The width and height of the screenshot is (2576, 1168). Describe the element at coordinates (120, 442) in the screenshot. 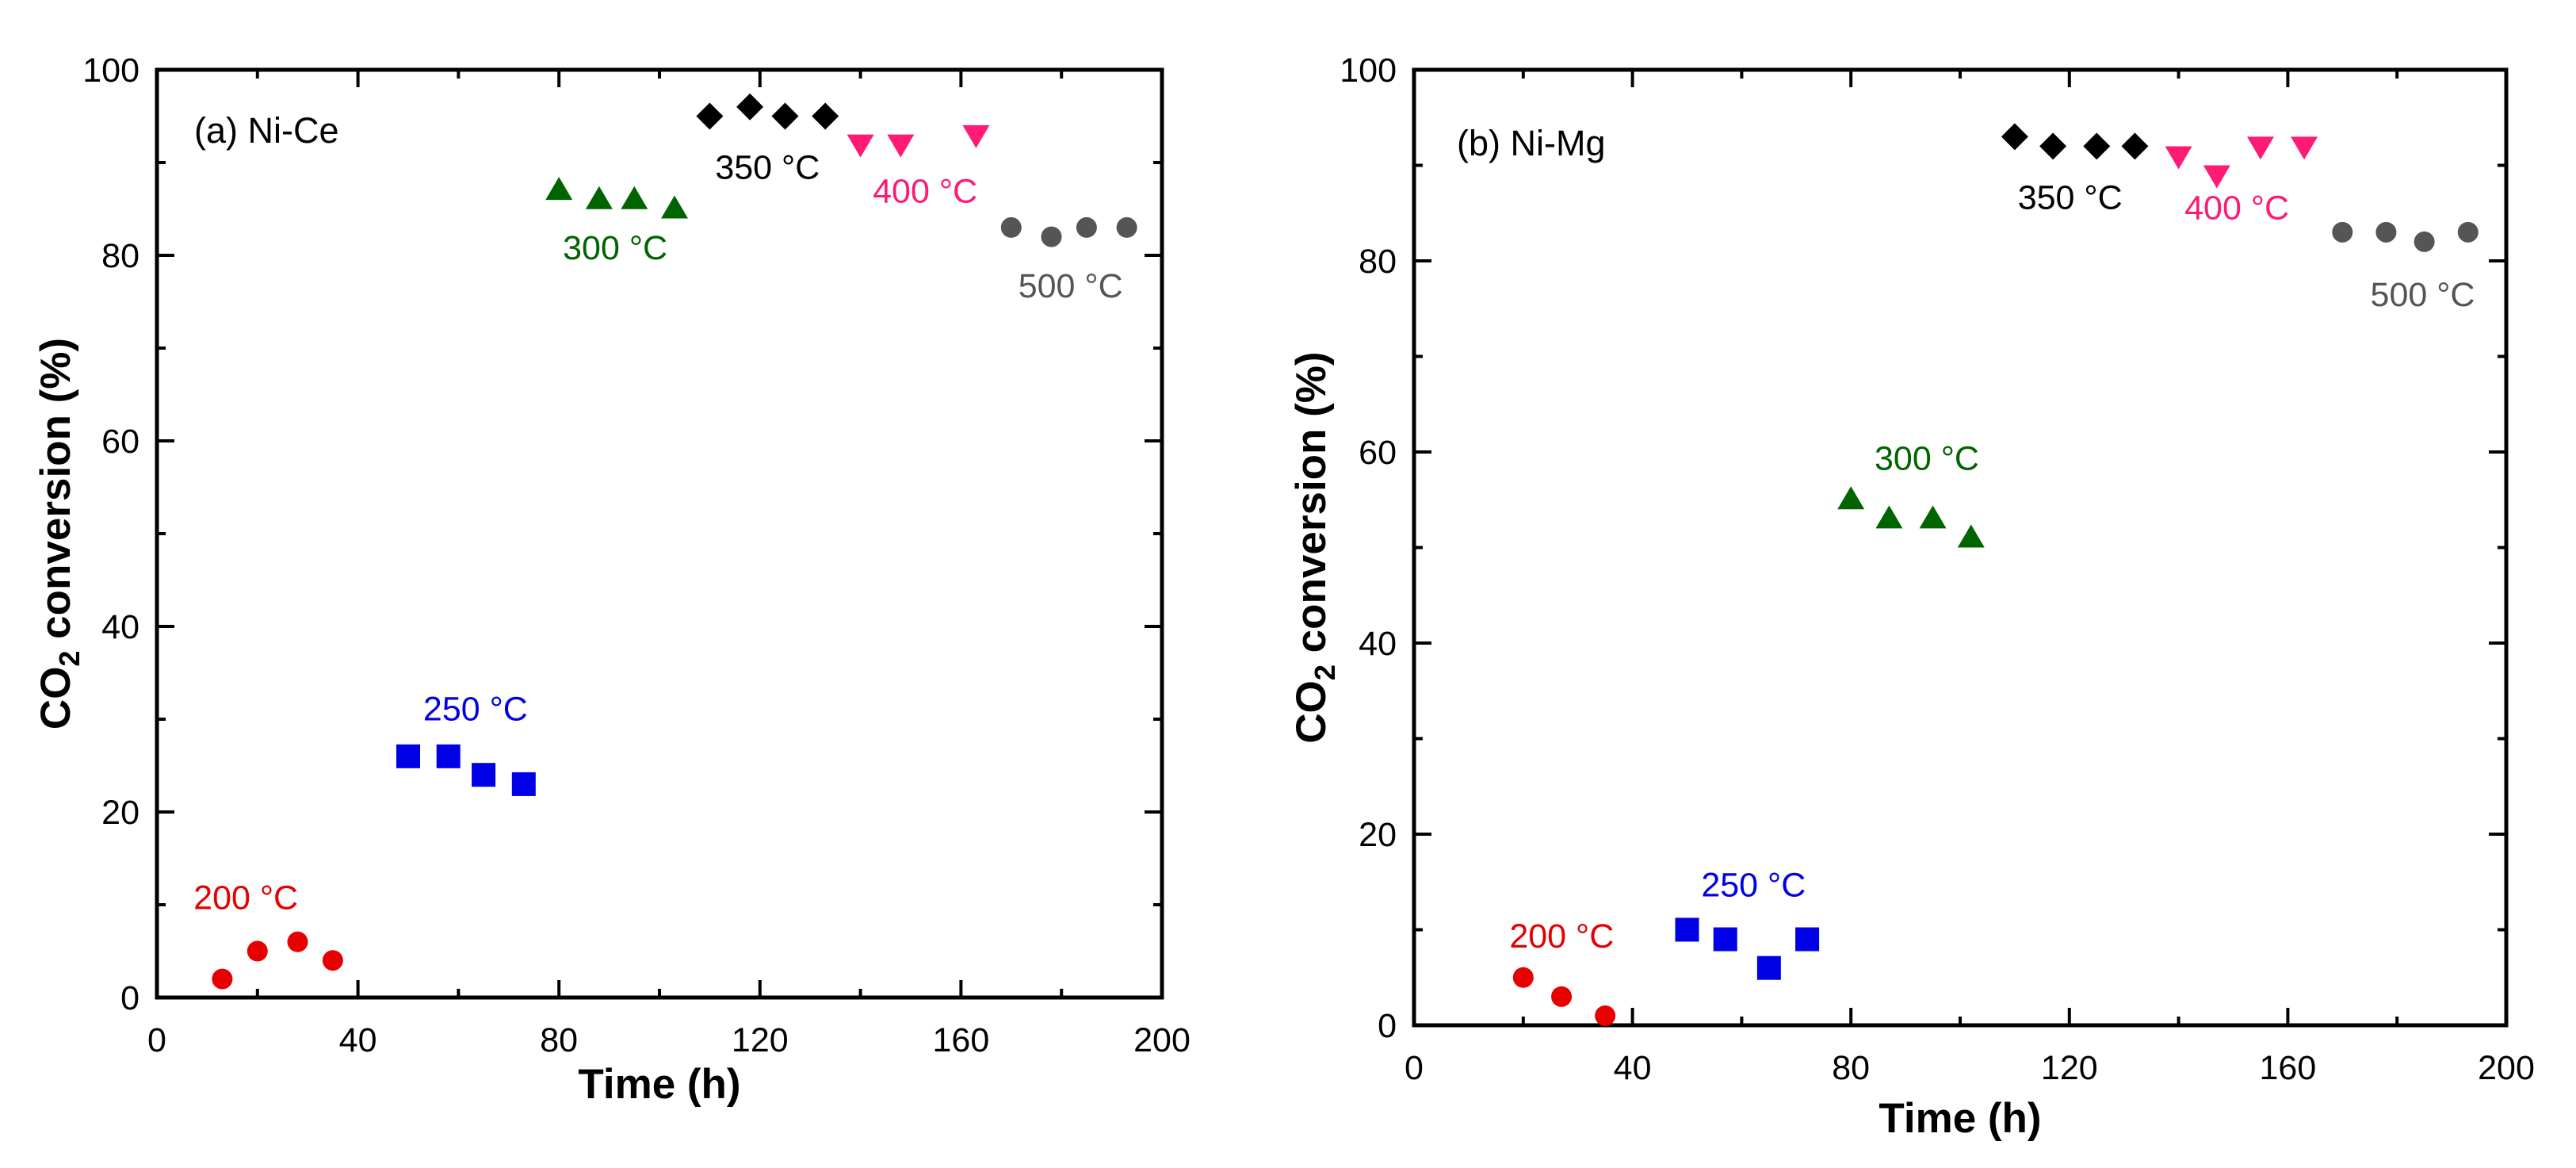

I see `panel-a-y-tick-label: 60` at that location.